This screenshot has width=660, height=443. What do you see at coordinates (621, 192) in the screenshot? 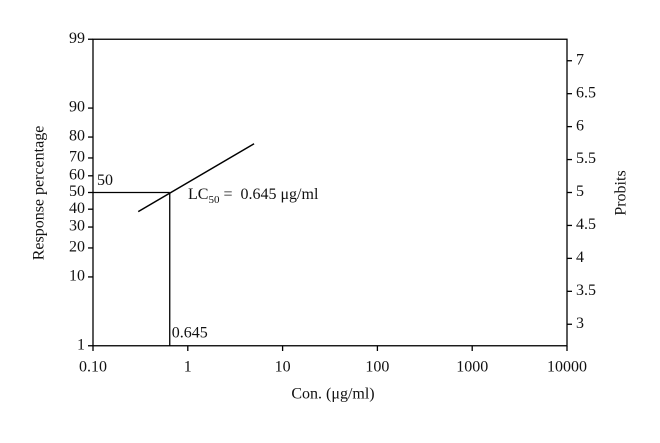
I see `y2-axis-label: Probits` at bounding box center [621, 192].